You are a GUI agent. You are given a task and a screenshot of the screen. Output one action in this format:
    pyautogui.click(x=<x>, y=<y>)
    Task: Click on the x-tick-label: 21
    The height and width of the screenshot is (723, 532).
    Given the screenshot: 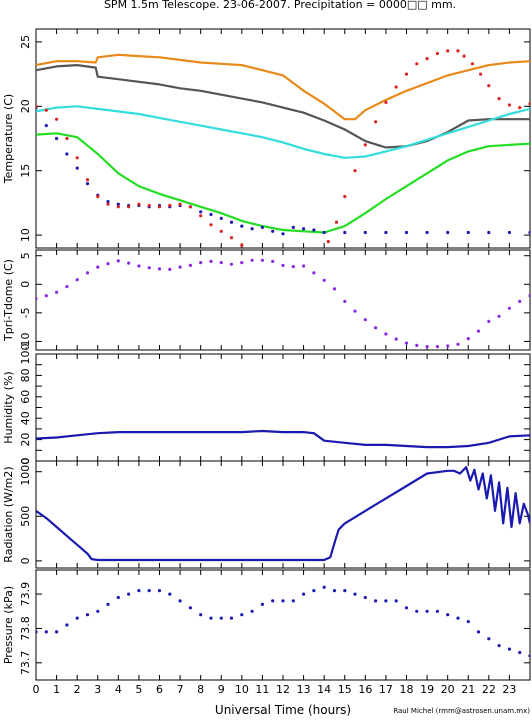 What is the action you would take?
    pyautogui.click(x=468, y=689)
    